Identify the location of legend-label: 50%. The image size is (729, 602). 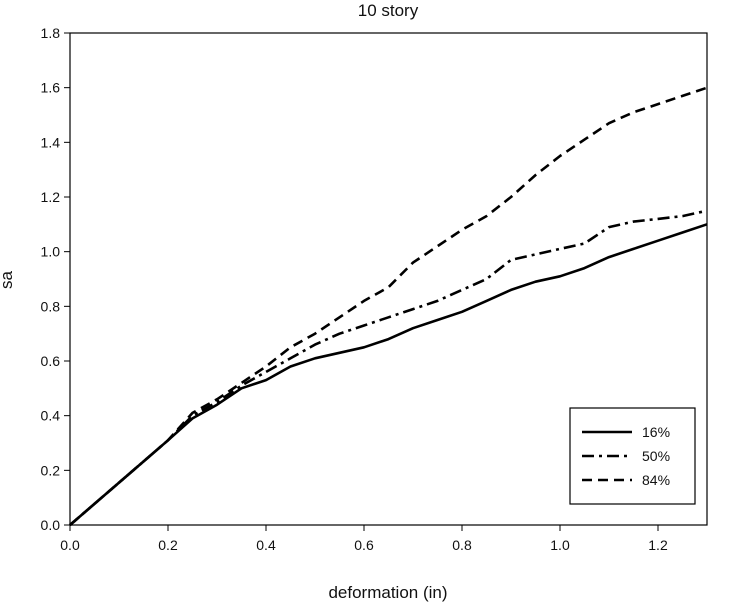
(656, 456).